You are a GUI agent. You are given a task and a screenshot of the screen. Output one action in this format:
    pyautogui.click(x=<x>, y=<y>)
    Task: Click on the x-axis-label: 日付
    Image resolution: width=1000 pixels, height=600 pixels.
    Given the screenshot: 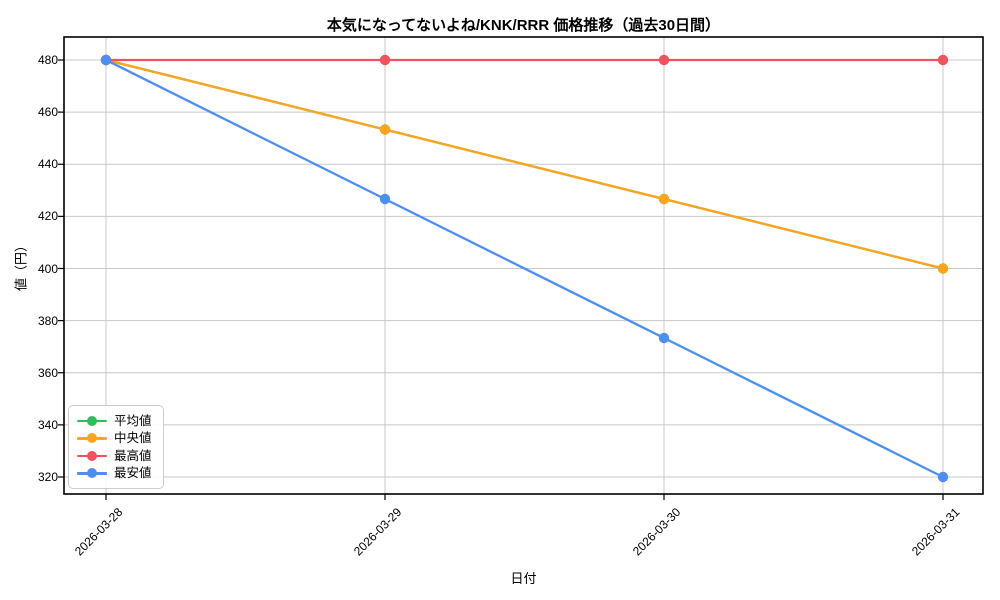 What is the action you would take?
    pyautogui.click(x=523, y=578)
    